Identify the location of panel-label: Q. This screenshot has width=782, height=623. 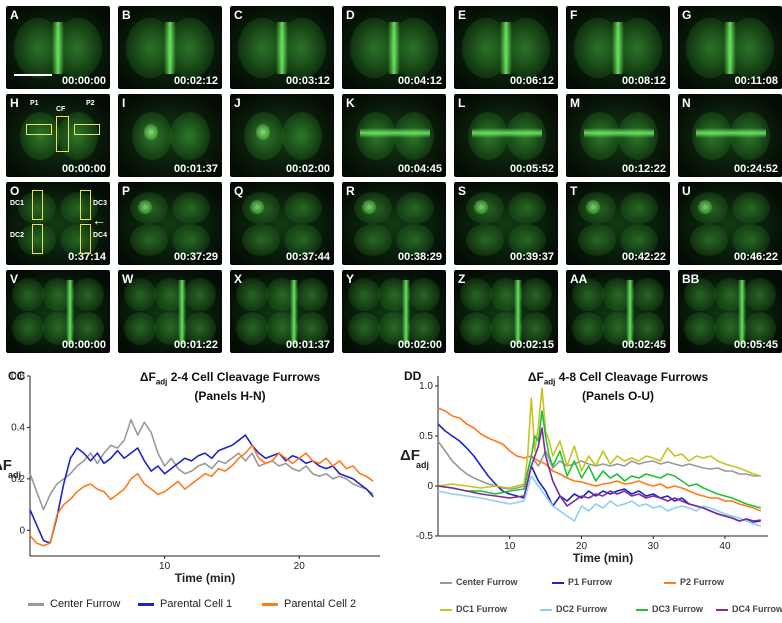
(239, 191).